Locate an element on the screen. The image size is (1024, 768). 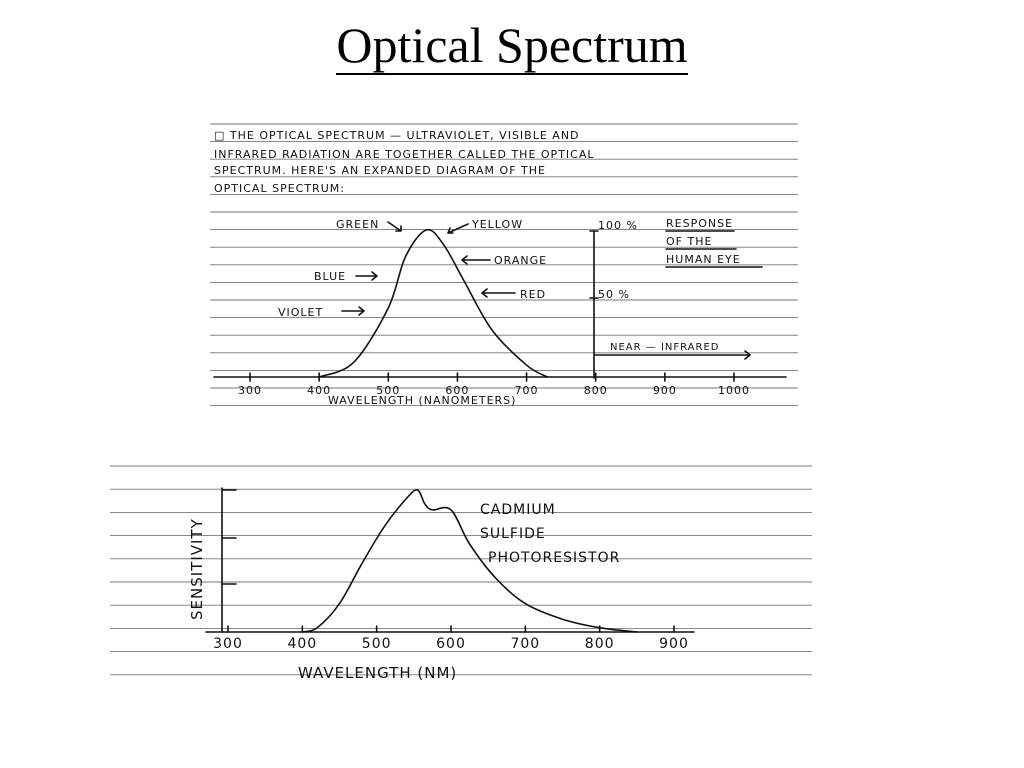
x-axis-label: WAVELENGTH (NANOMETERS) is located at coordinates (422, 400).